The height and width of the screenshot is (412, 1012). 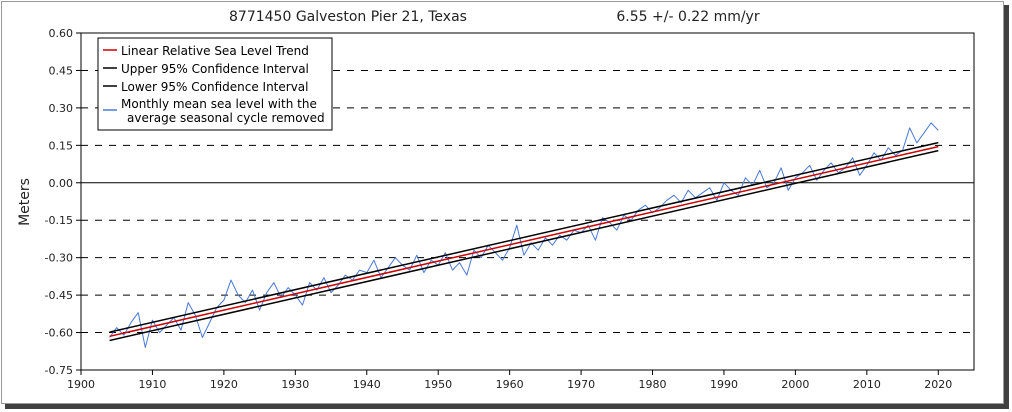 What do you see at coordinates (724, 384) in the screenshot?
I see `x-tick-label: 1990` at bounding box center [724, 384].